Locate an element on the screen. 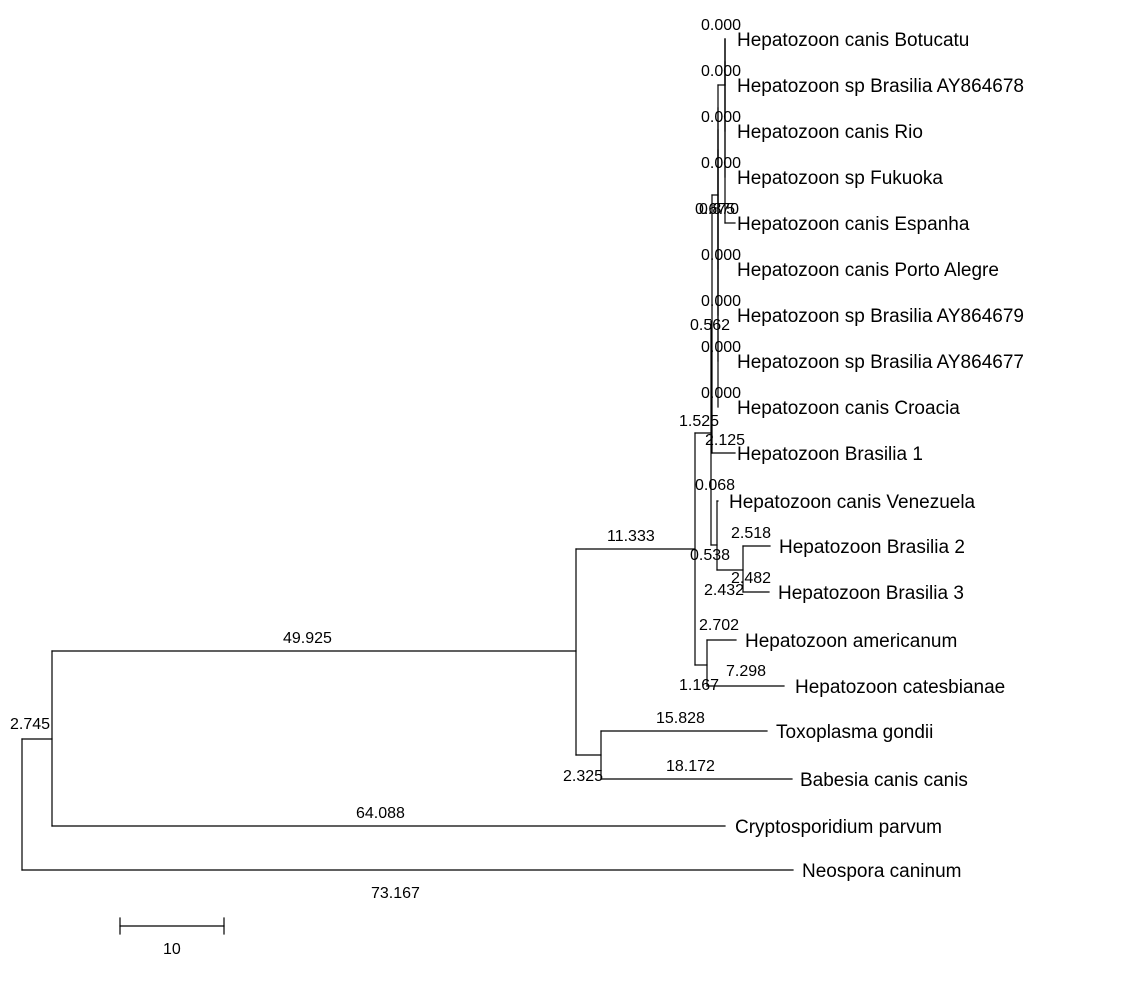  taxon-label: Hepatozoon sp Brasilia AY864677 is located at coordinates (880, 362).